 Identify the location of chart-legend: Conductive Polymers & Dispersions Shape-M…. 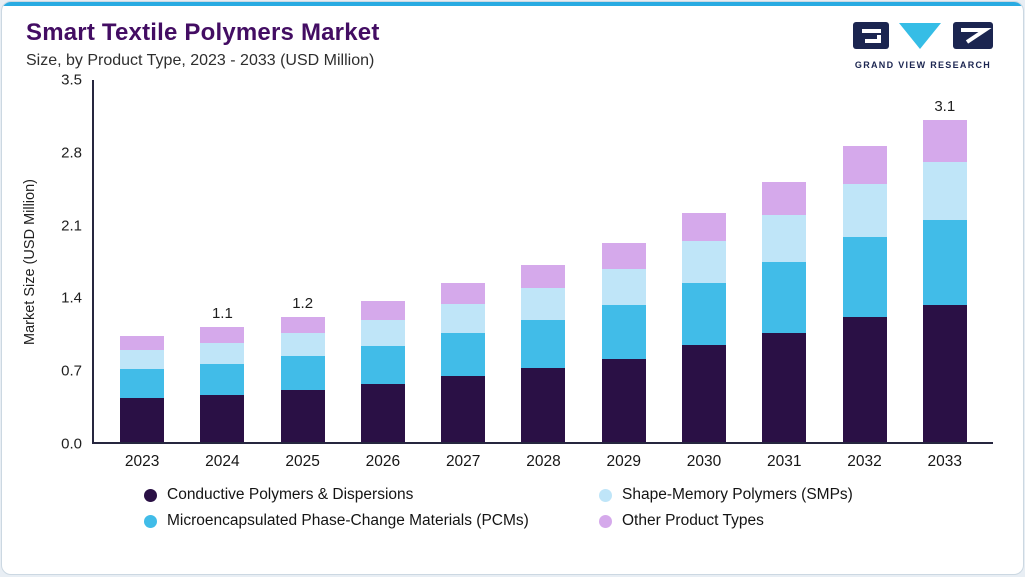
(583, 508).